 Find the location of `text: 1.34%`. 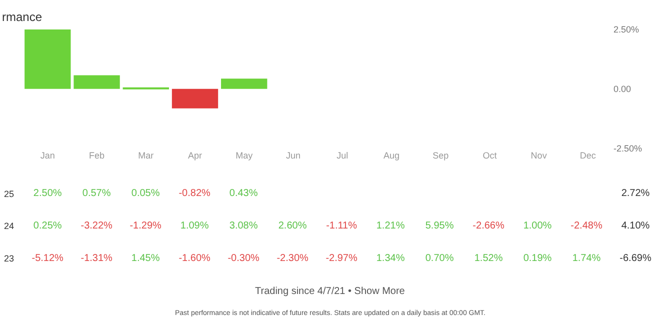

text: 1.34% is located at coordinates (390, 258).